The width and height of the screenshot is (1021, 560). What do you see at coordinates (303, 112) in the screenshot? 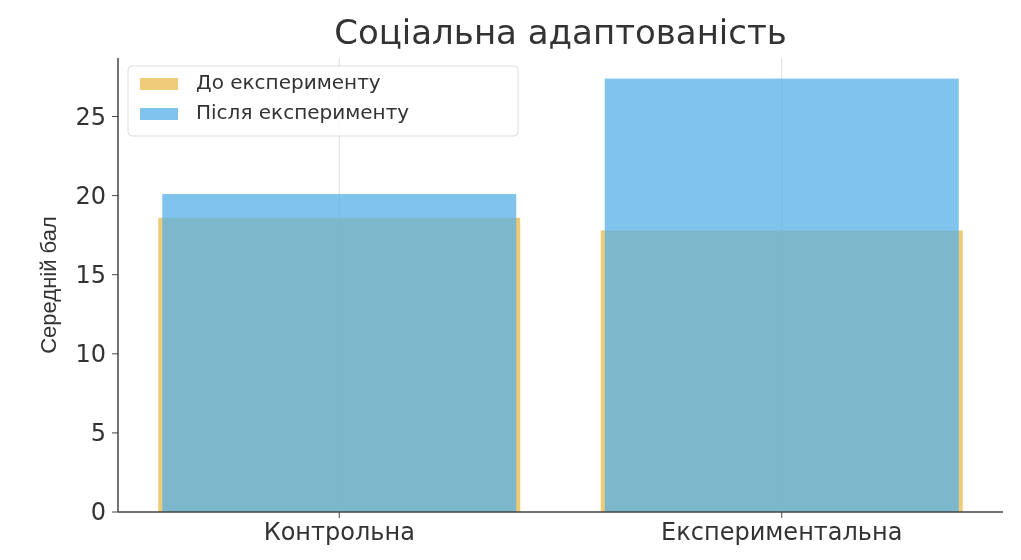
I see `legend-label: Після експерименту` at bounding box center [303, 112].